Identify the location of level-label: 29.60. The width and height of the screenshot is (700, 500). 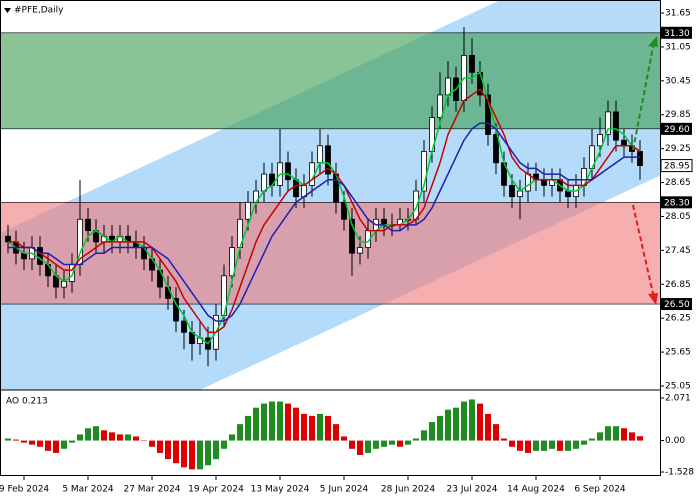
(677, 130).